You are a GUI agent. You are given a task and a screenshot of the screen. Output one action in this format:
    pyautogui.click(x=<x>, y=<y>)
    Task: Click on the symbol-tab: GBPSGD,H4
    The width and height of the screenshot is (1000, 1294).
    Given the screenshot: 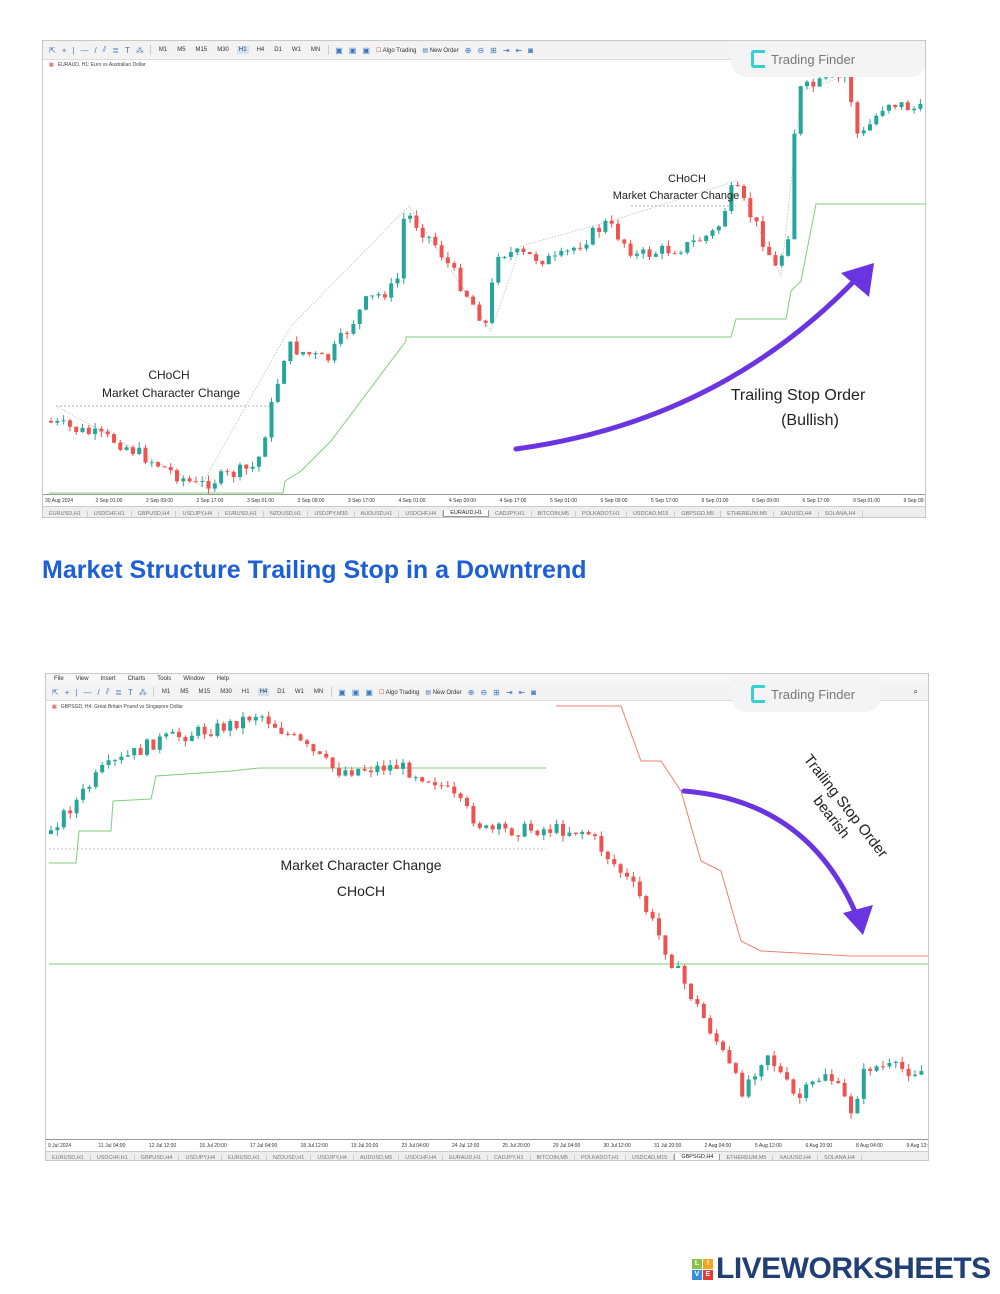 What is the action you would take?
    pyautogui.click(x=697, y=1157)
    